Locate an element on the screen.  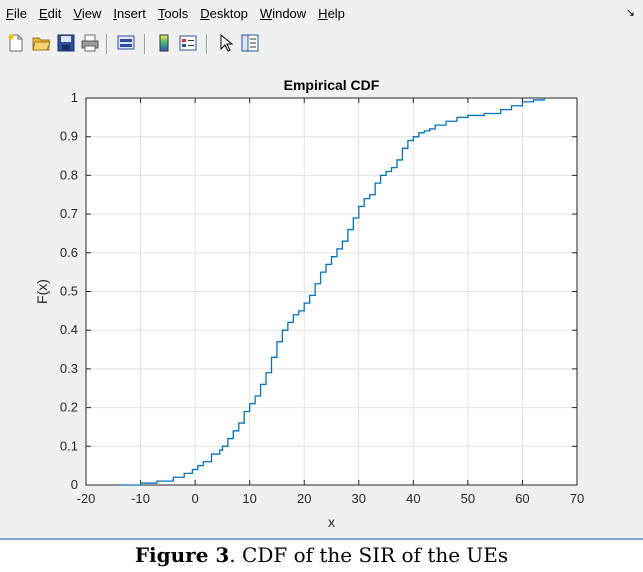
caption-label: Figure 3 is located at coordinates (182, 555).